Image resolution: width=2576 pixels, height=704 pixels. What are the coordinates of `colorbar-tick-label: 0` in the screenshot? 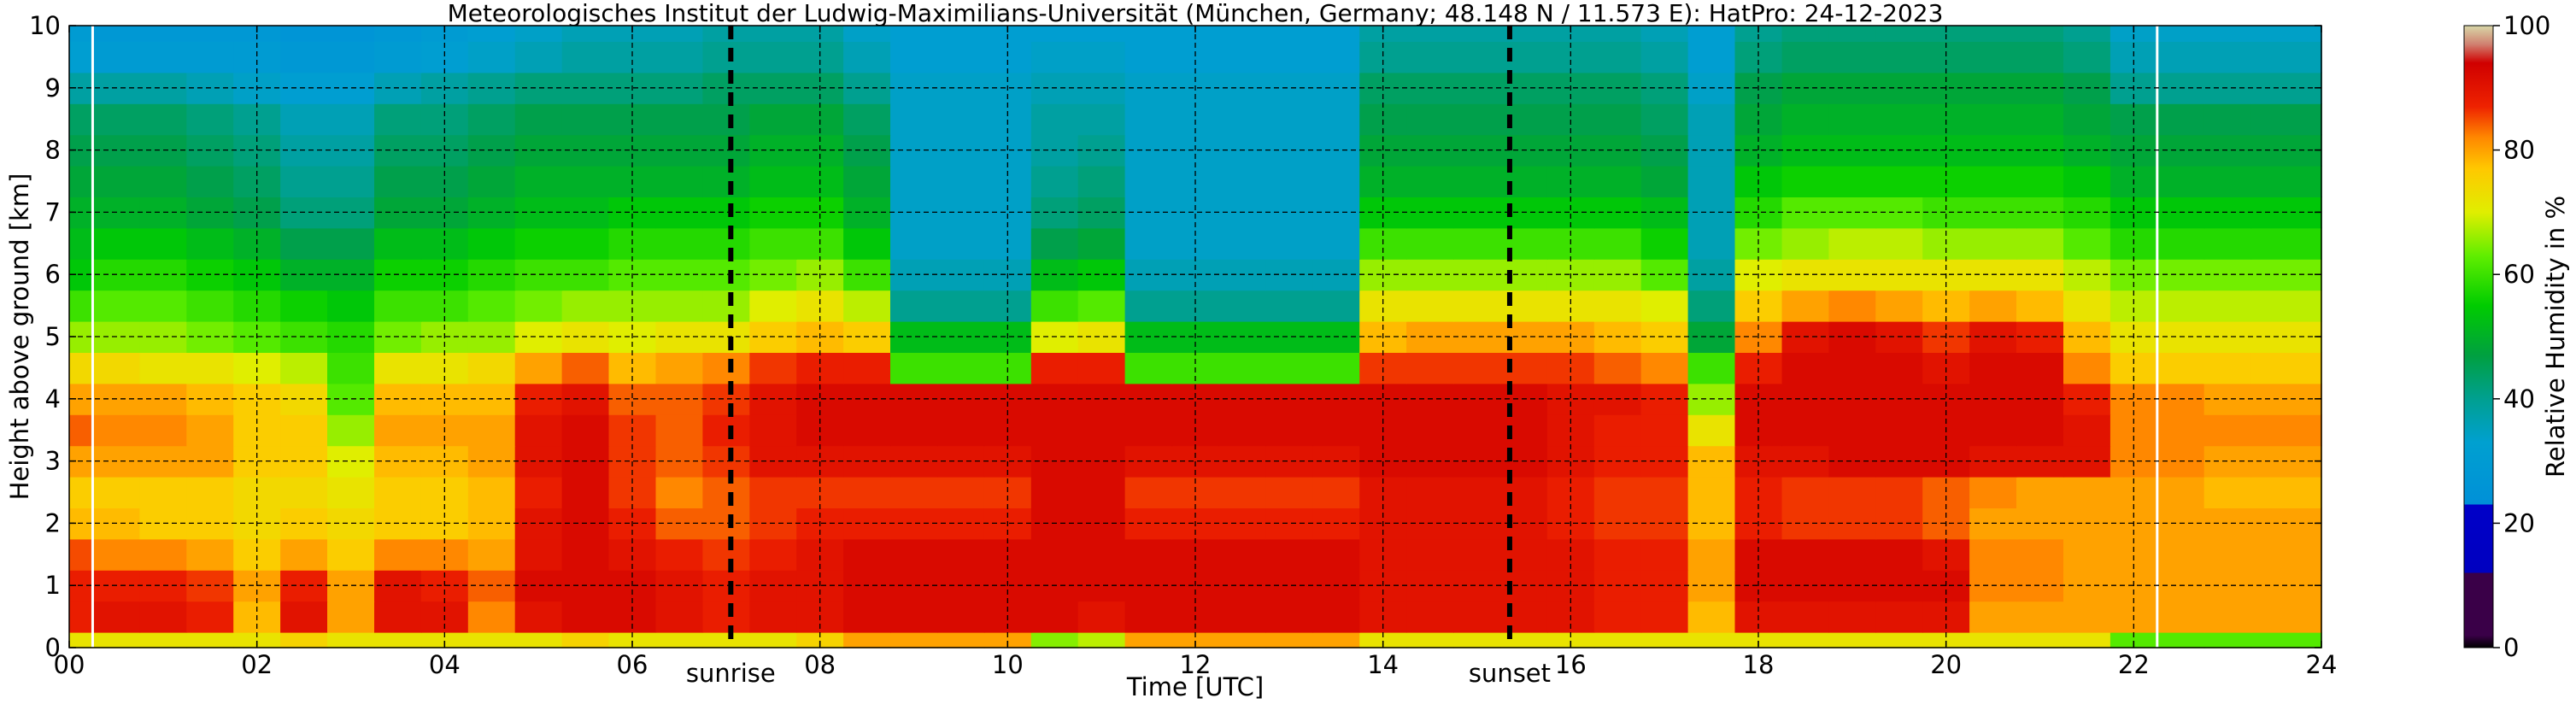 It's located at (2511, 647).